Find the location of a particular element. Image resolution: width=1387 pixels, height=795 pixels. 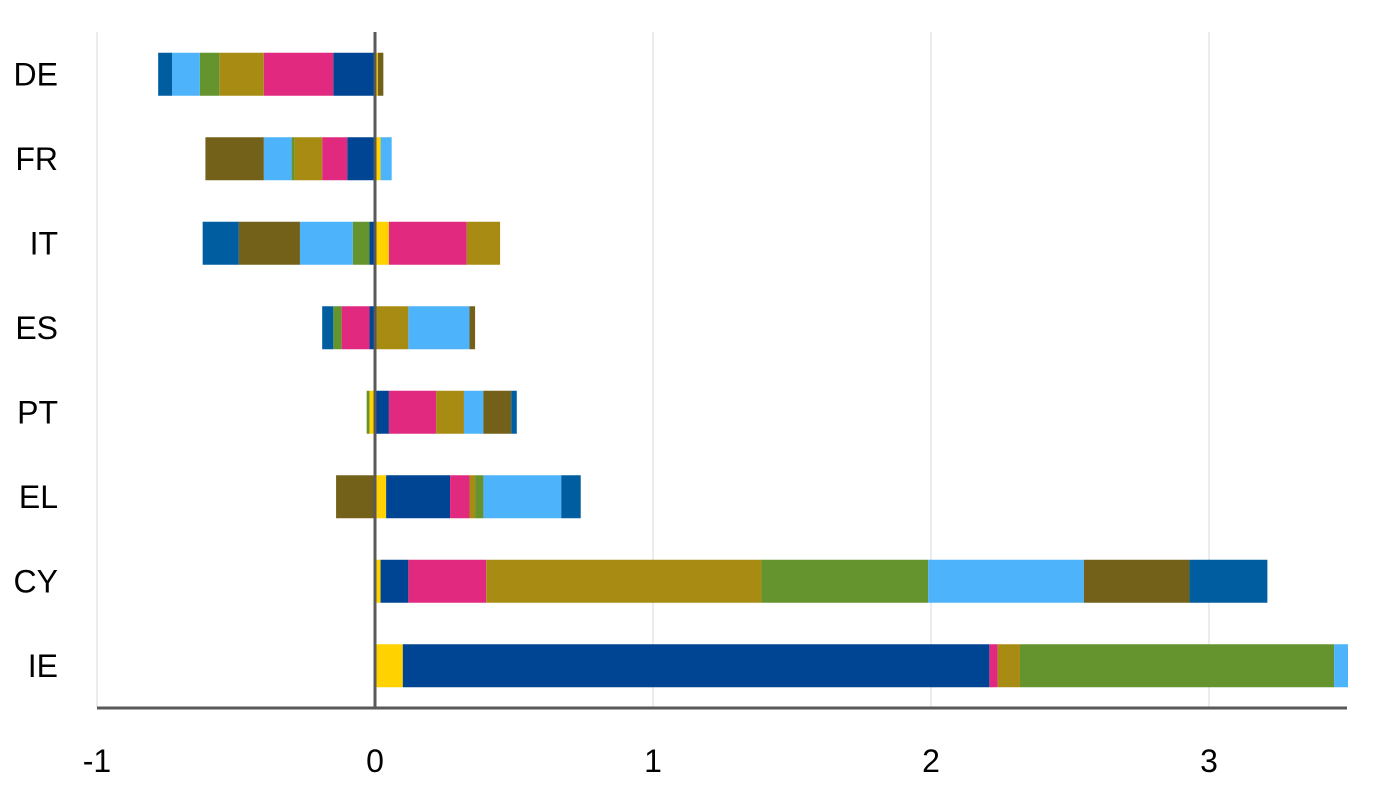

category-label: IE is located at coordinates (43, 666).